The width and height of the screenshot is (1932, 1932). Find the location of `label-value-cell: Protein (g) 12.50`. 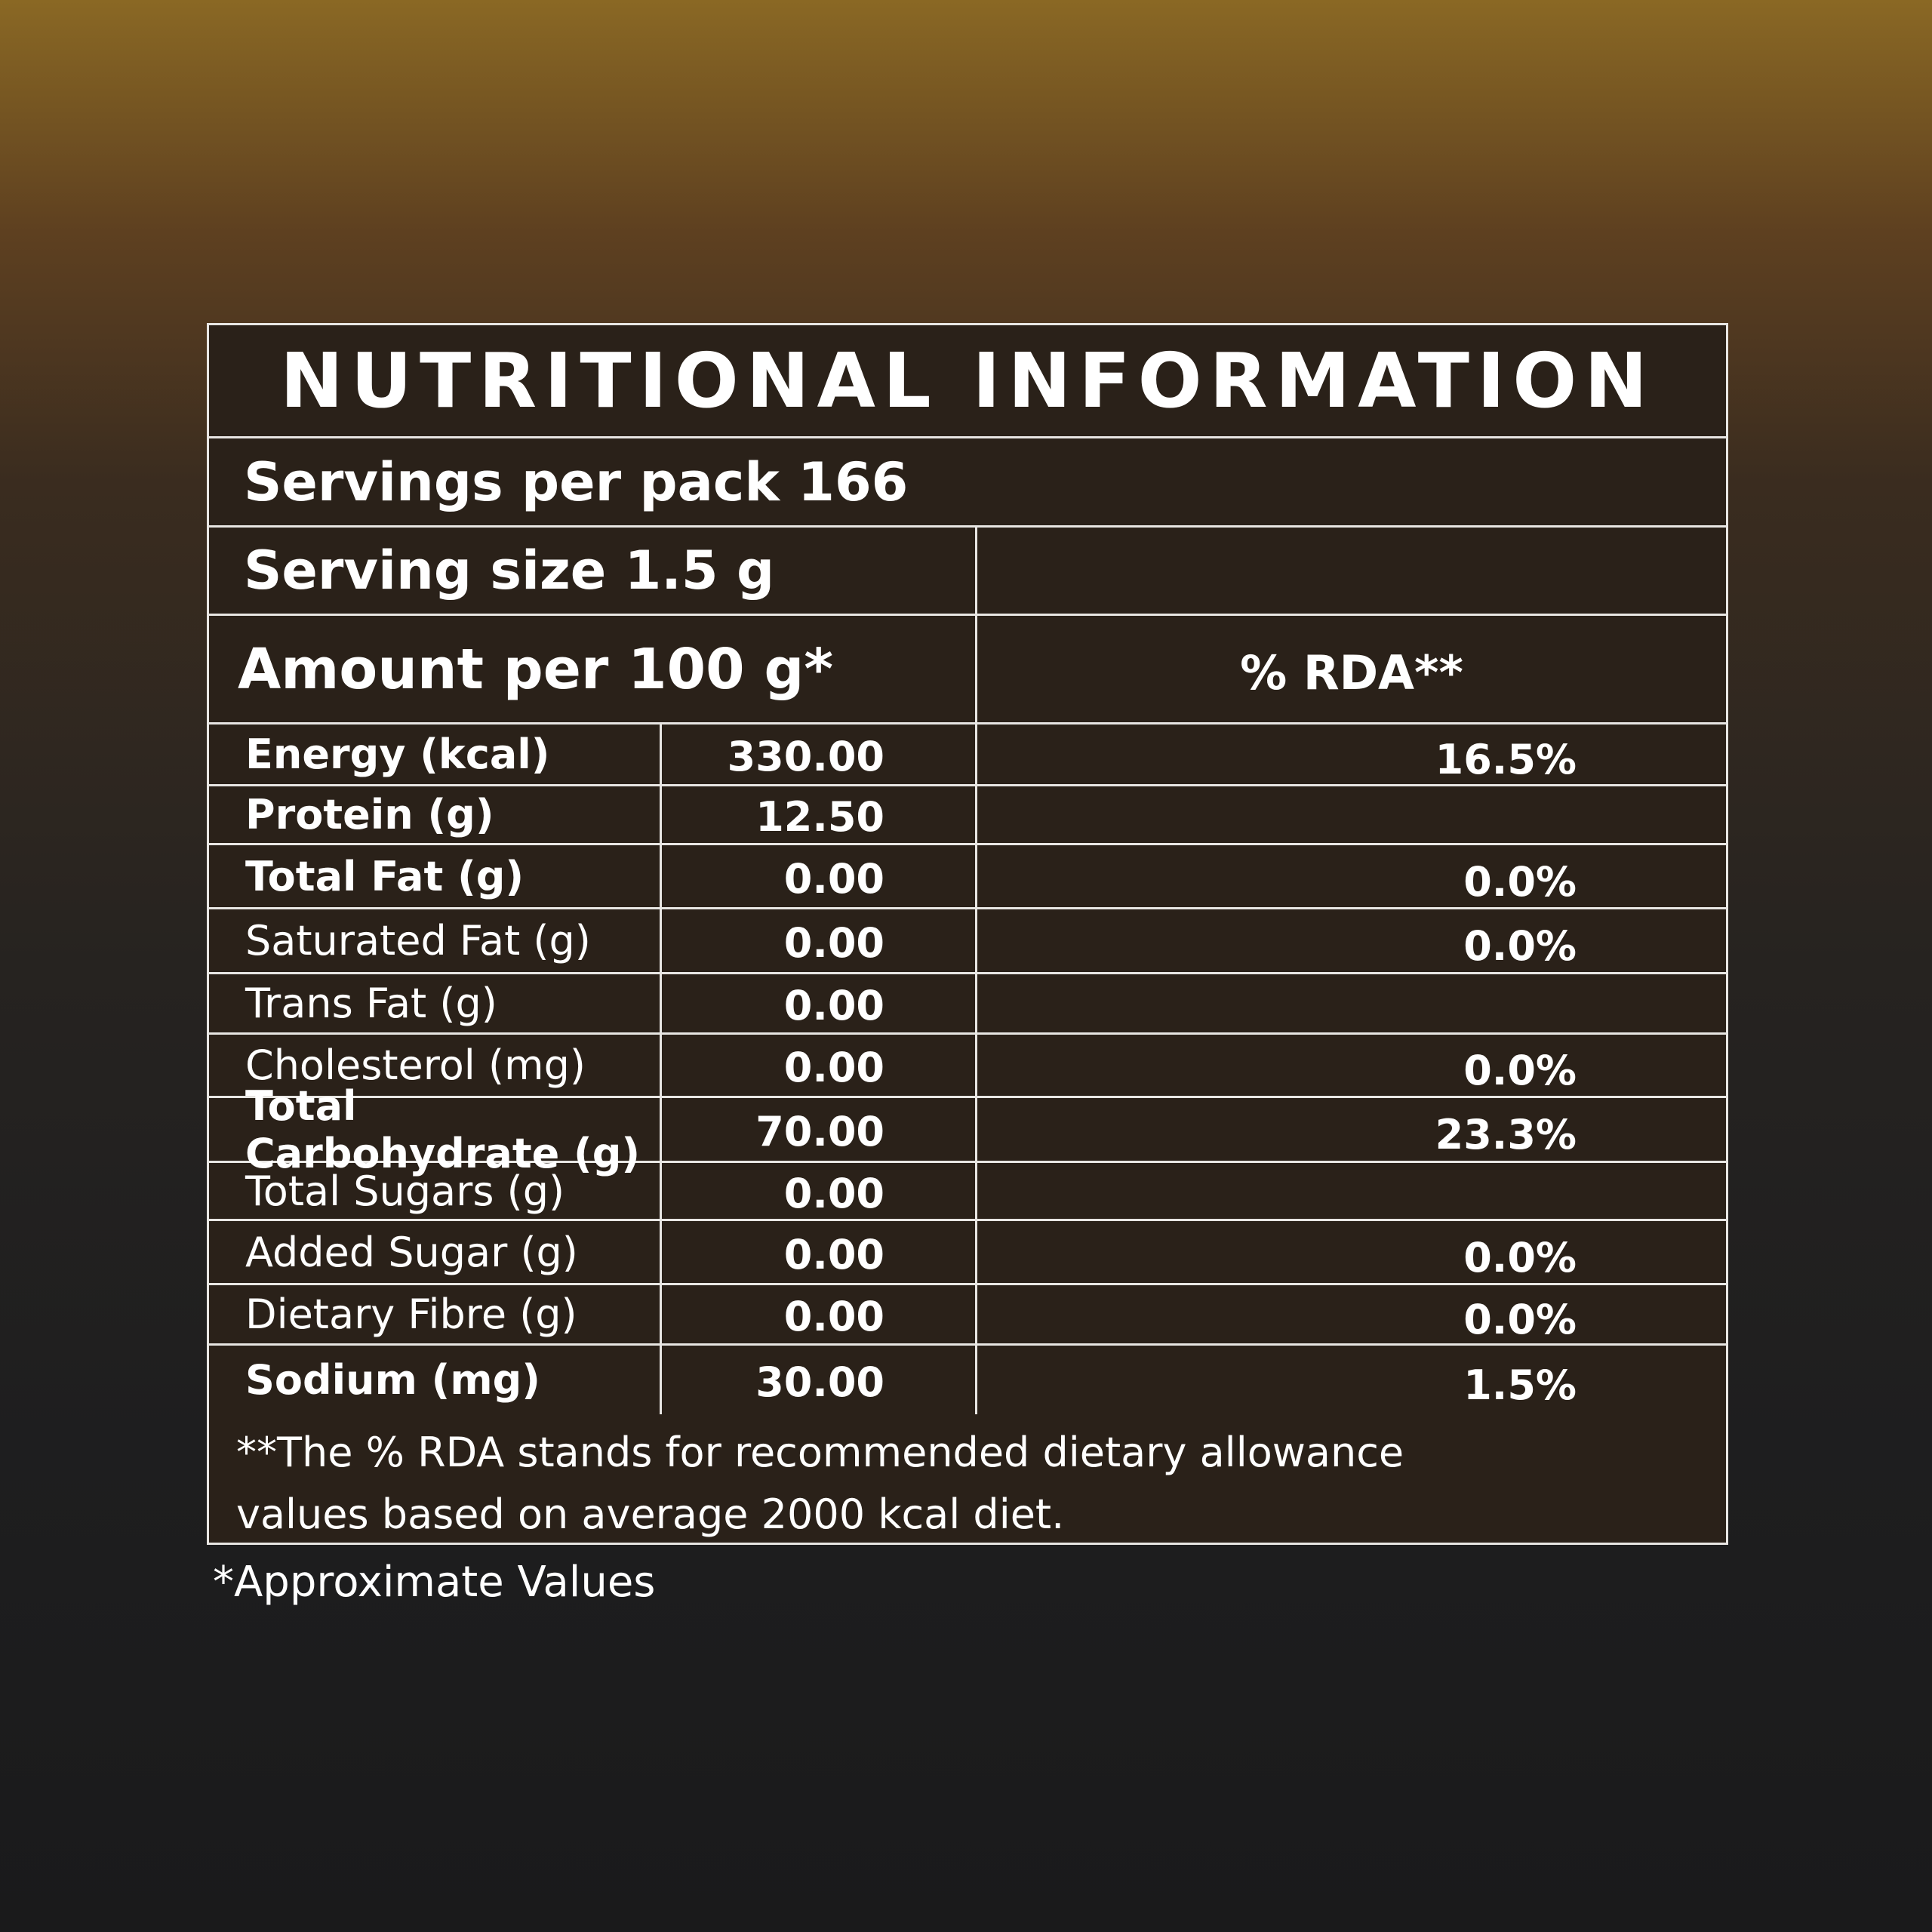

label-value-cell: Protein (g) 12.50 is located at coordinates (593, 814).